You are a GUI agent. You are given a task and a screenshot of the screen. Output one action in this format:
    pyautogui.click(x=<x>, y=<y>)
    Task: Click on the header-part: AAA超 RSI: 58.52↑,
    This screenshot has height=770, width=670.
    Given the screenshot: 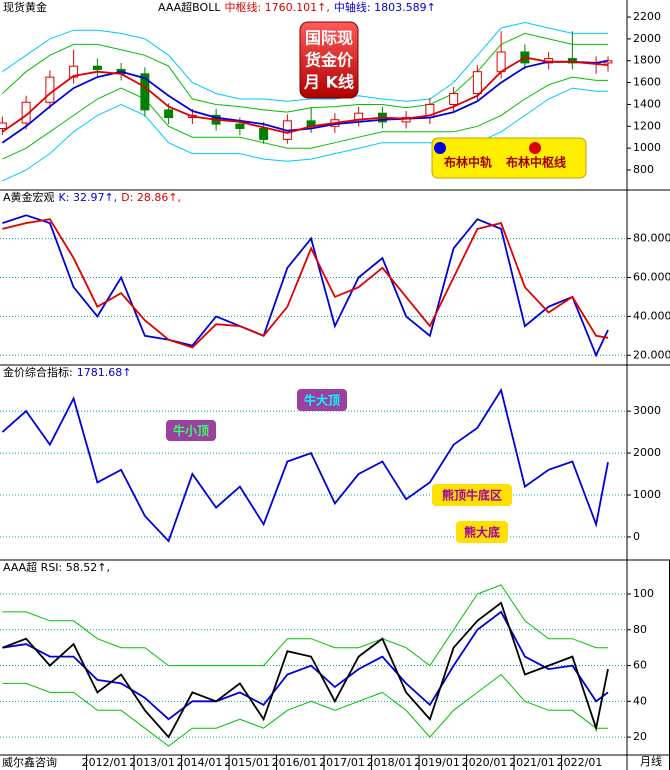 What is the action you would take?
    pyautogui.click(x=56, y=567)
    